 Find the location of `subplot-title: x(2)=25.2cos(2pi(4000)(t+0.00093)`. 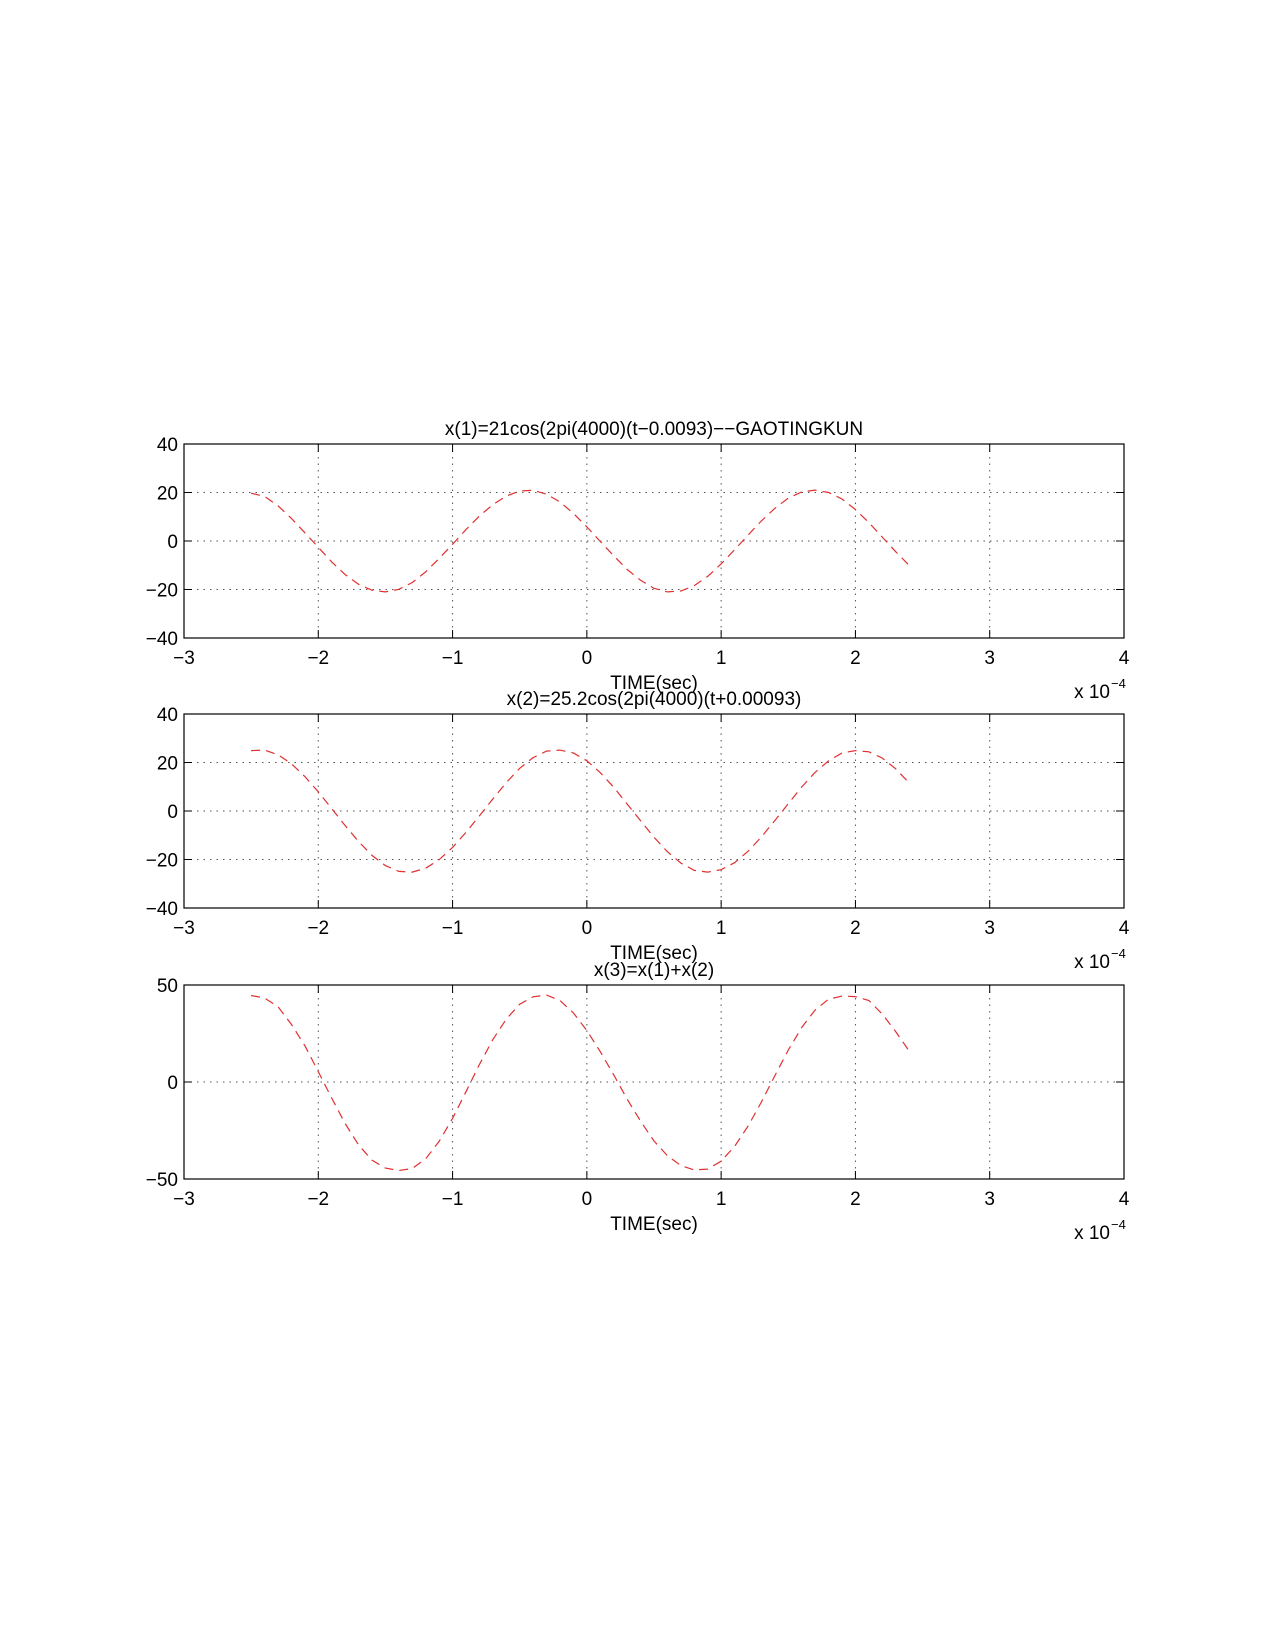

subplot-title: x(2)=25.2cos(2pi(4000)(t+0.00093) is located at coordinates (654, 699).